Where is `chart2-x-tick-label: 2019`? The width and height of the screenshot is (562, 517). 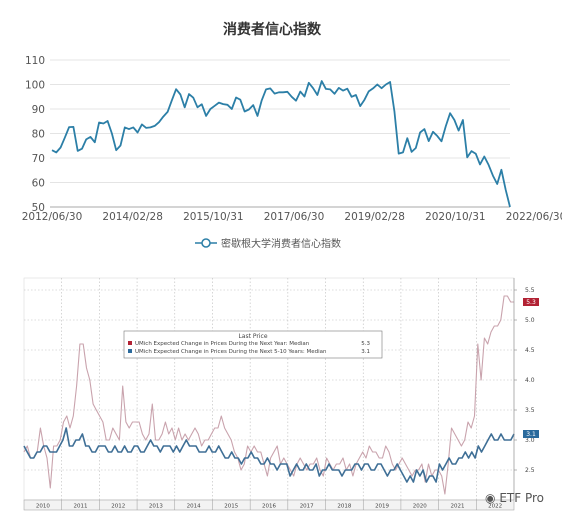 chart2-x-tick-label: 2019 is located at coordinates (382, 507).